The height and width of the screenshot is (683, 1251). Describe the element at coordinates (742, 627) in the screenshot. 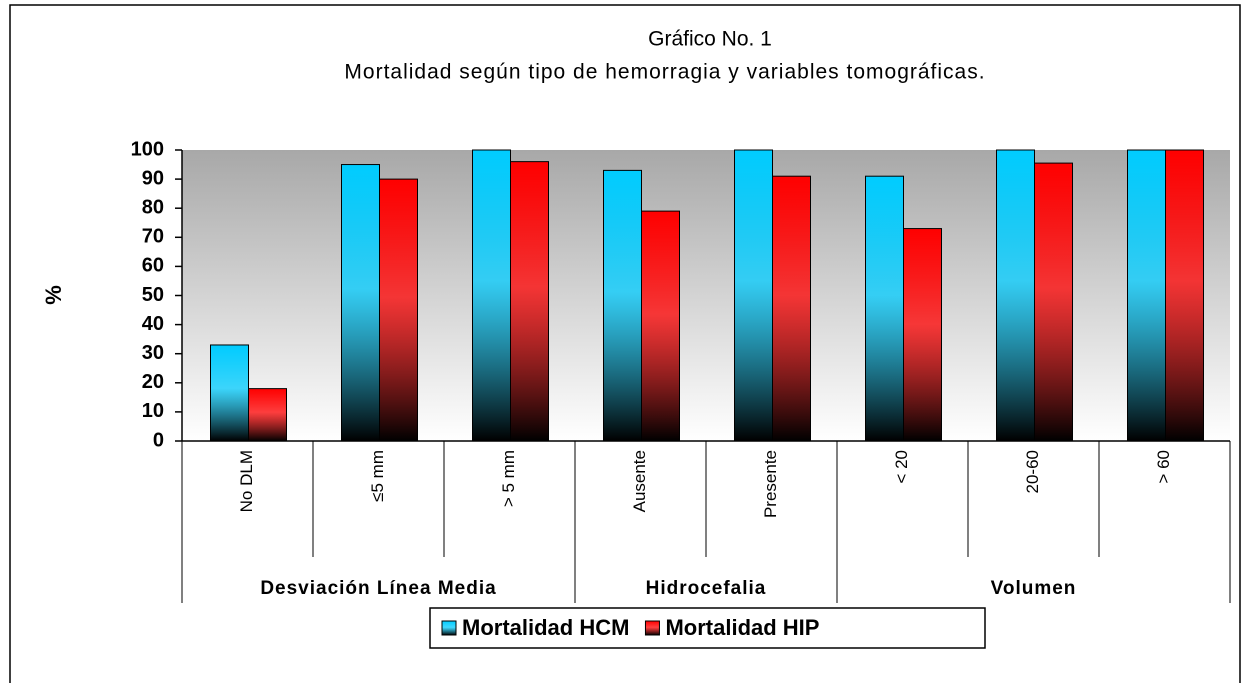

I see `legend-label: Mortalidad HIP` at that location.